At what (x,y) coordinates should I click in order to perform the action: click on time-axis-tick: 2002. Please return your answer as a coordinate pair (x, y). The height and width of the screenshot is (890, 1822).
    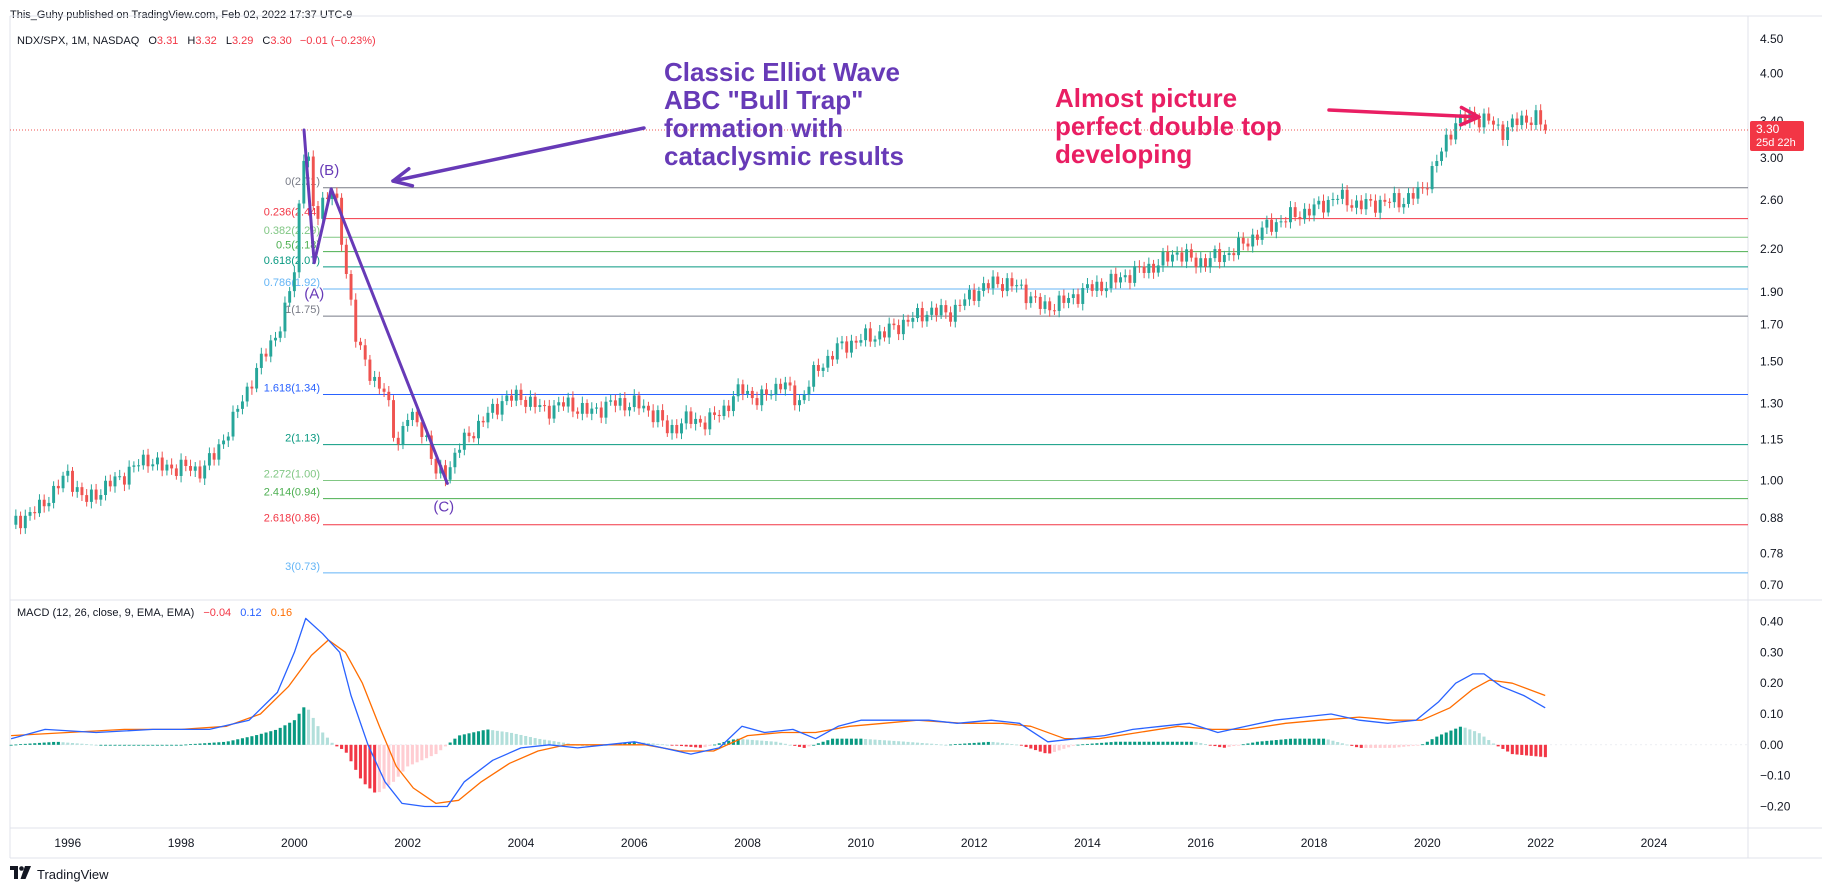
    Looking at the image, I should click on (407, 843).